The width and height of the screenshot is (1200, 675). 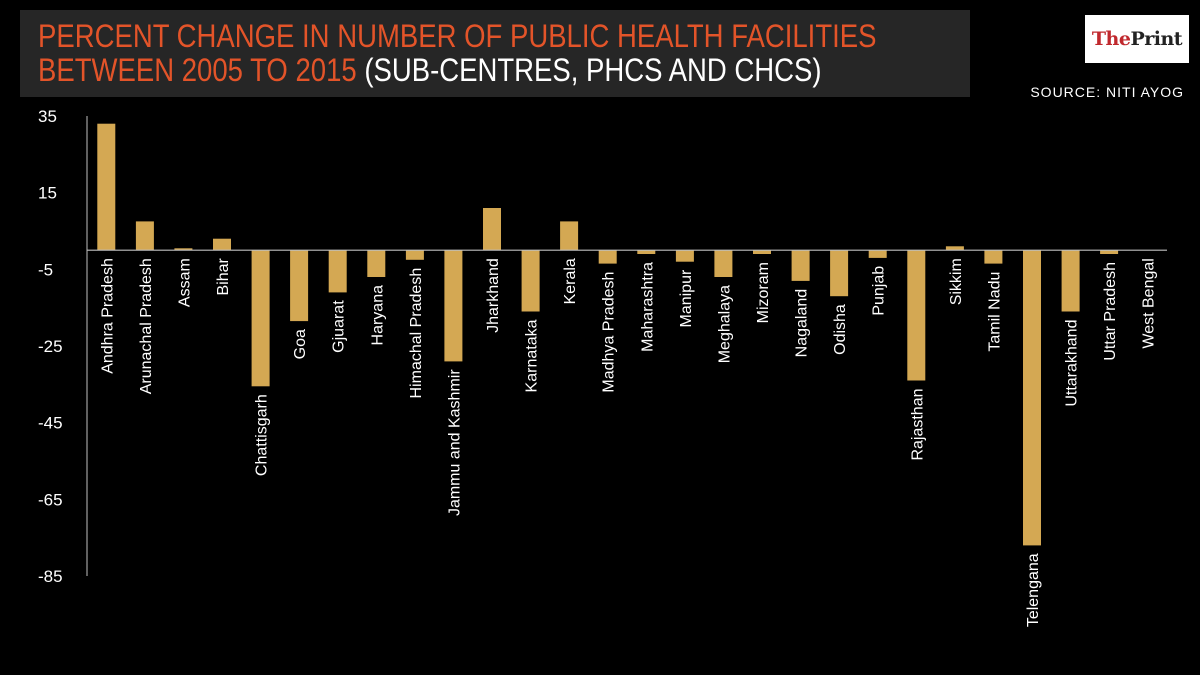 I want to click on x-category-label: Tamil Nadu, so click(x=994, y=312).